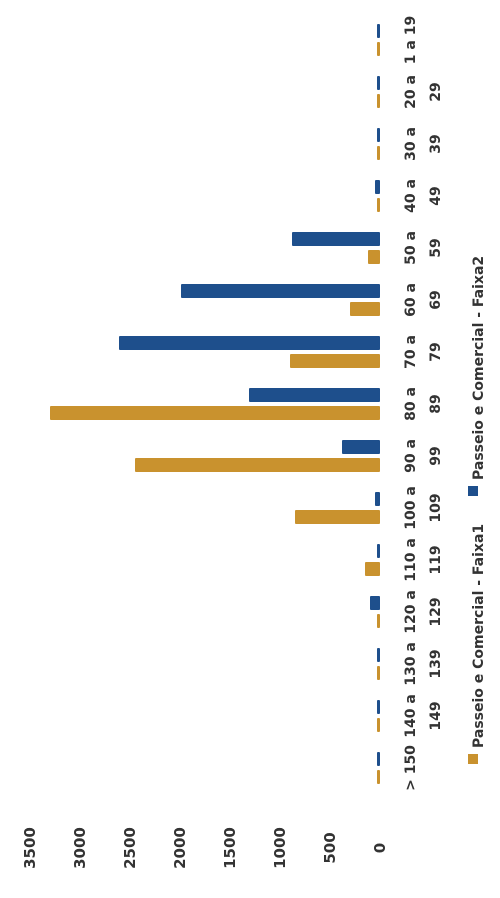 This screenshot has height=898, width=500. I want to click on category-label: 140 a, so click(411, 716).